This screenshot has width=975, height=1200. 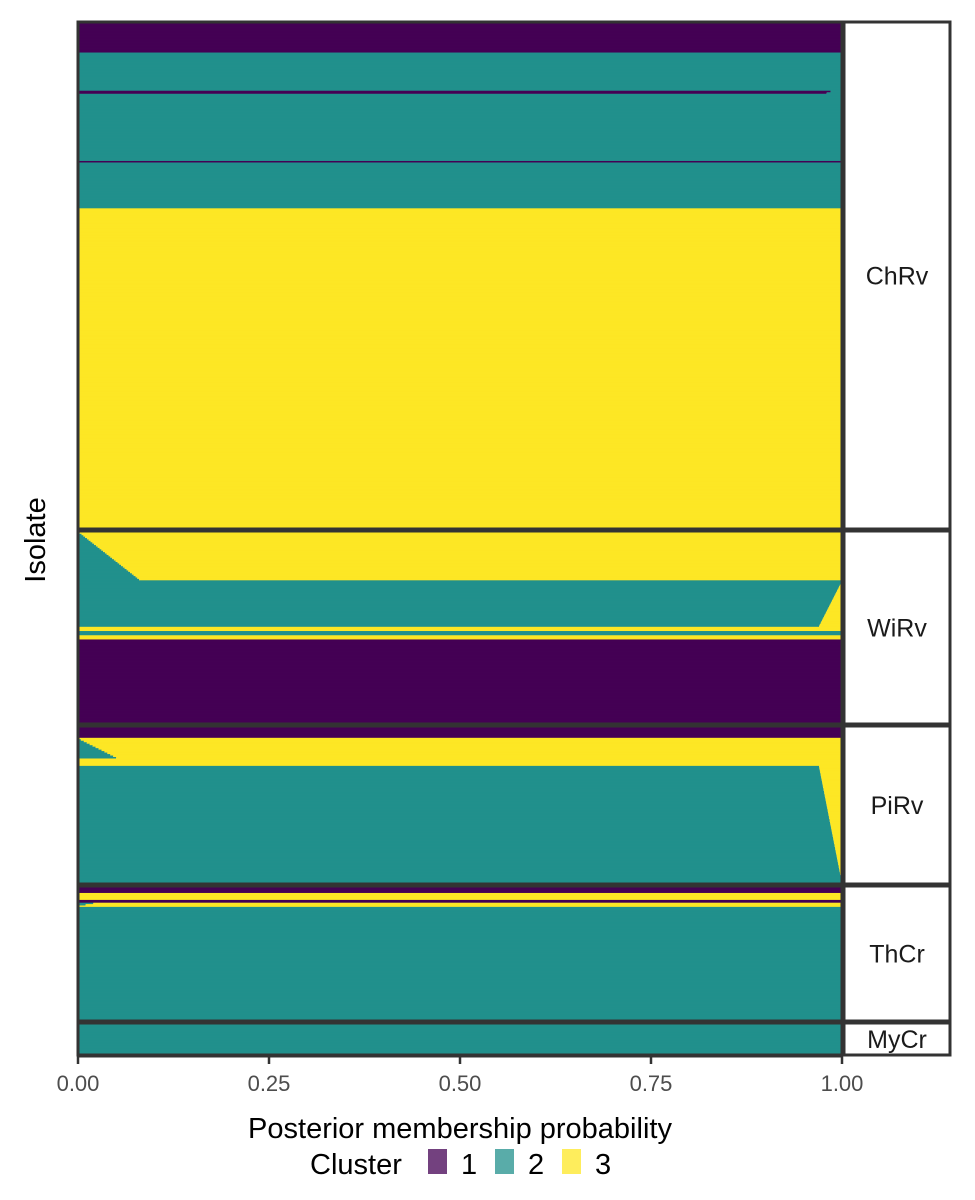 I want to click on strip-box-mycr, so click(x=897, y=1039).